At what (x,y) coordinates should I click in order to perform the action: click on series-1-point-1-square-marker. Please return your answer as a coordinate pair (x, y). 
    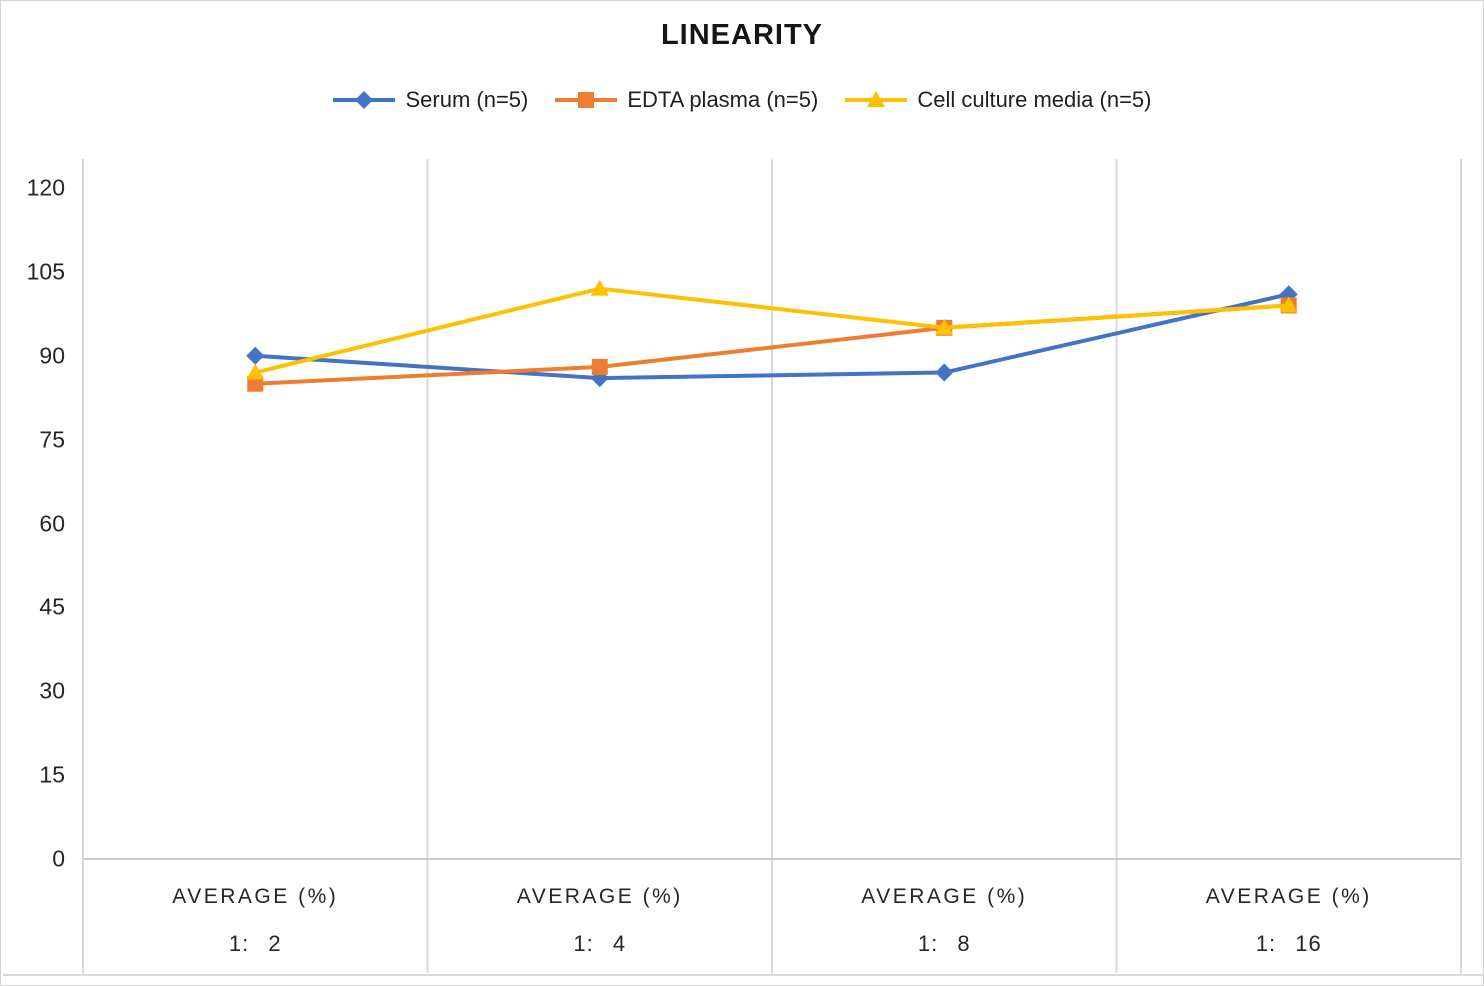
    Looking at the image, I should click on (599, 366).